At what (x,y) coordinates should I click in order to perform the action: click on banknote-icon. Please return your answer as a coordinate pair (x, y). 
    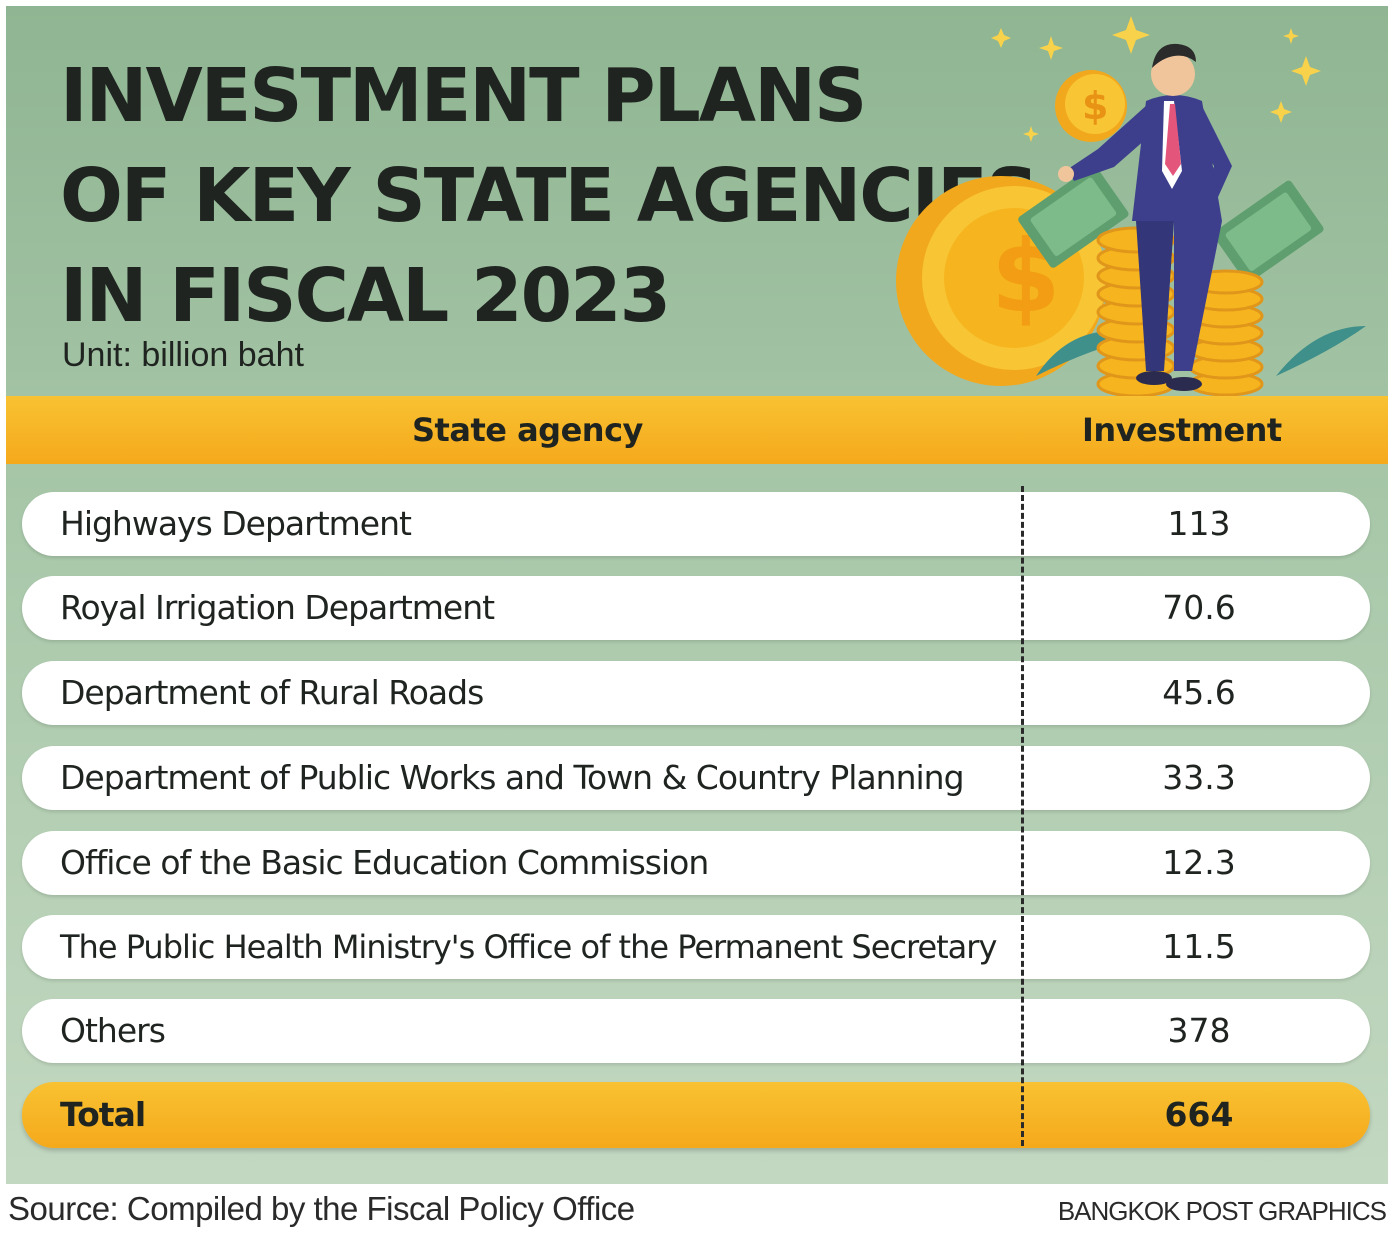
    Looking at the image, I should click on (1171, 224).